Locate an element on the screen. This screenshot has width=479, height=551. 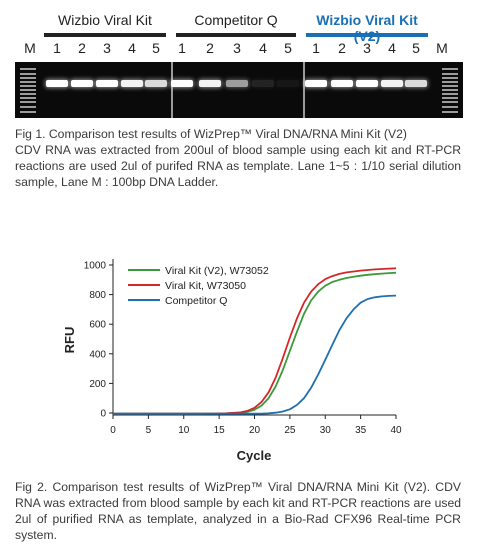
chart-x-tick-label: 20 is located at coordinates (255, 430).